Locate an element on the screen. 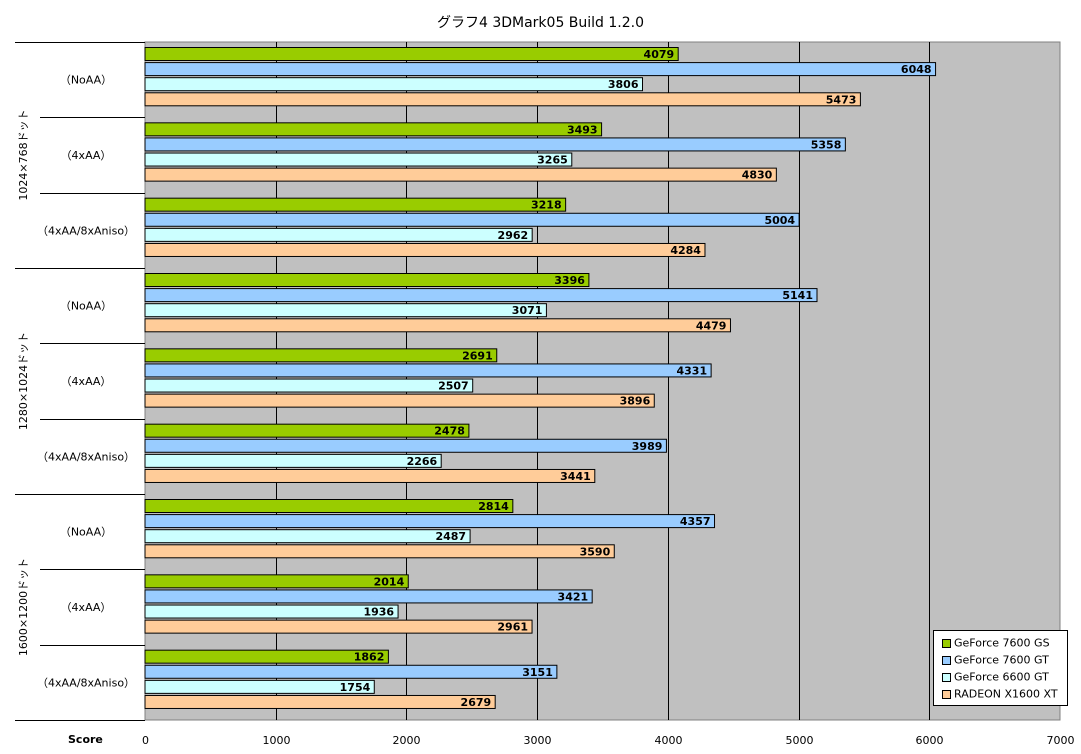 Image resolution: width=1081 pixels, height=754 pixels. legend-swatch-gt is located at coordinates (946, 660).